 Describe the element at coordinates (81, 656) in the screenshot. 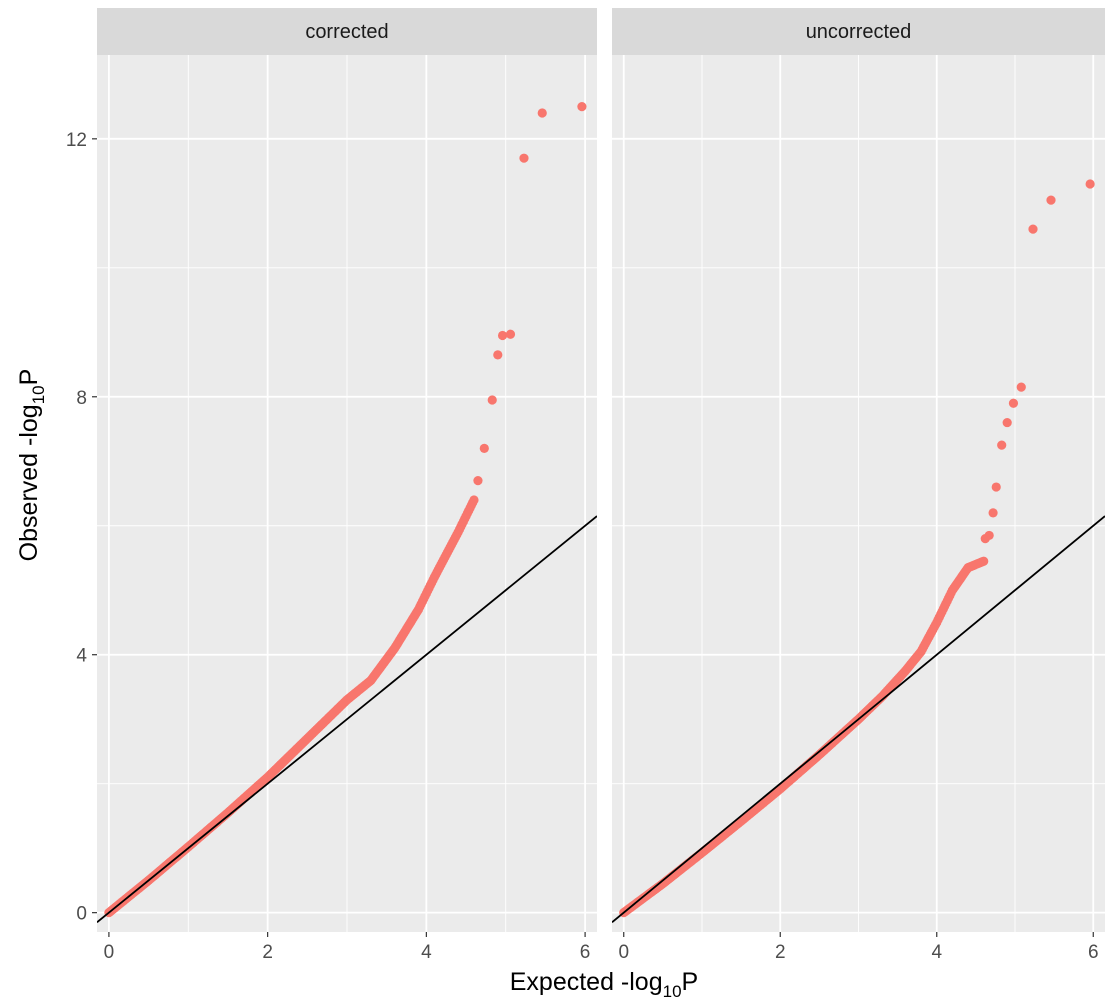

I see `y-tick-label: 4` at that location.